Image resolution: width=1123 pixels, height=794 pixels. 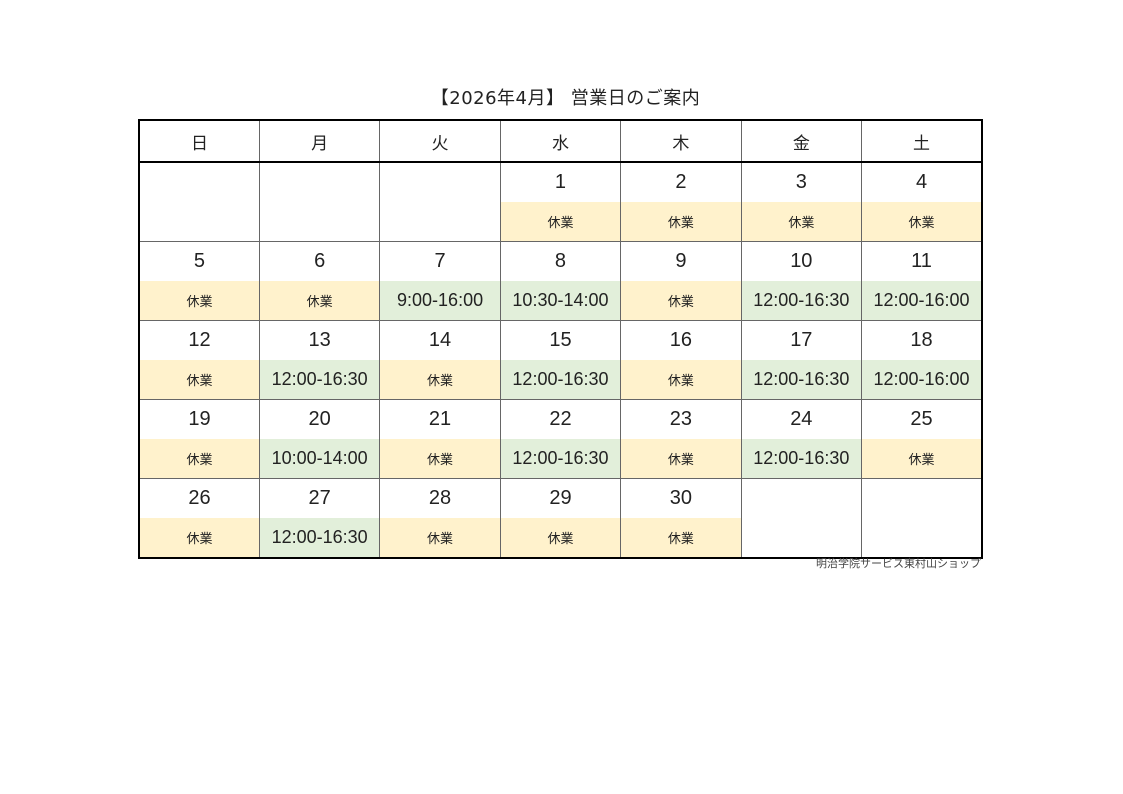 What do you see at coordinates (801, 141) in the screenshot?
I see `weekday-header: 金` at bounding box center [801, 141].